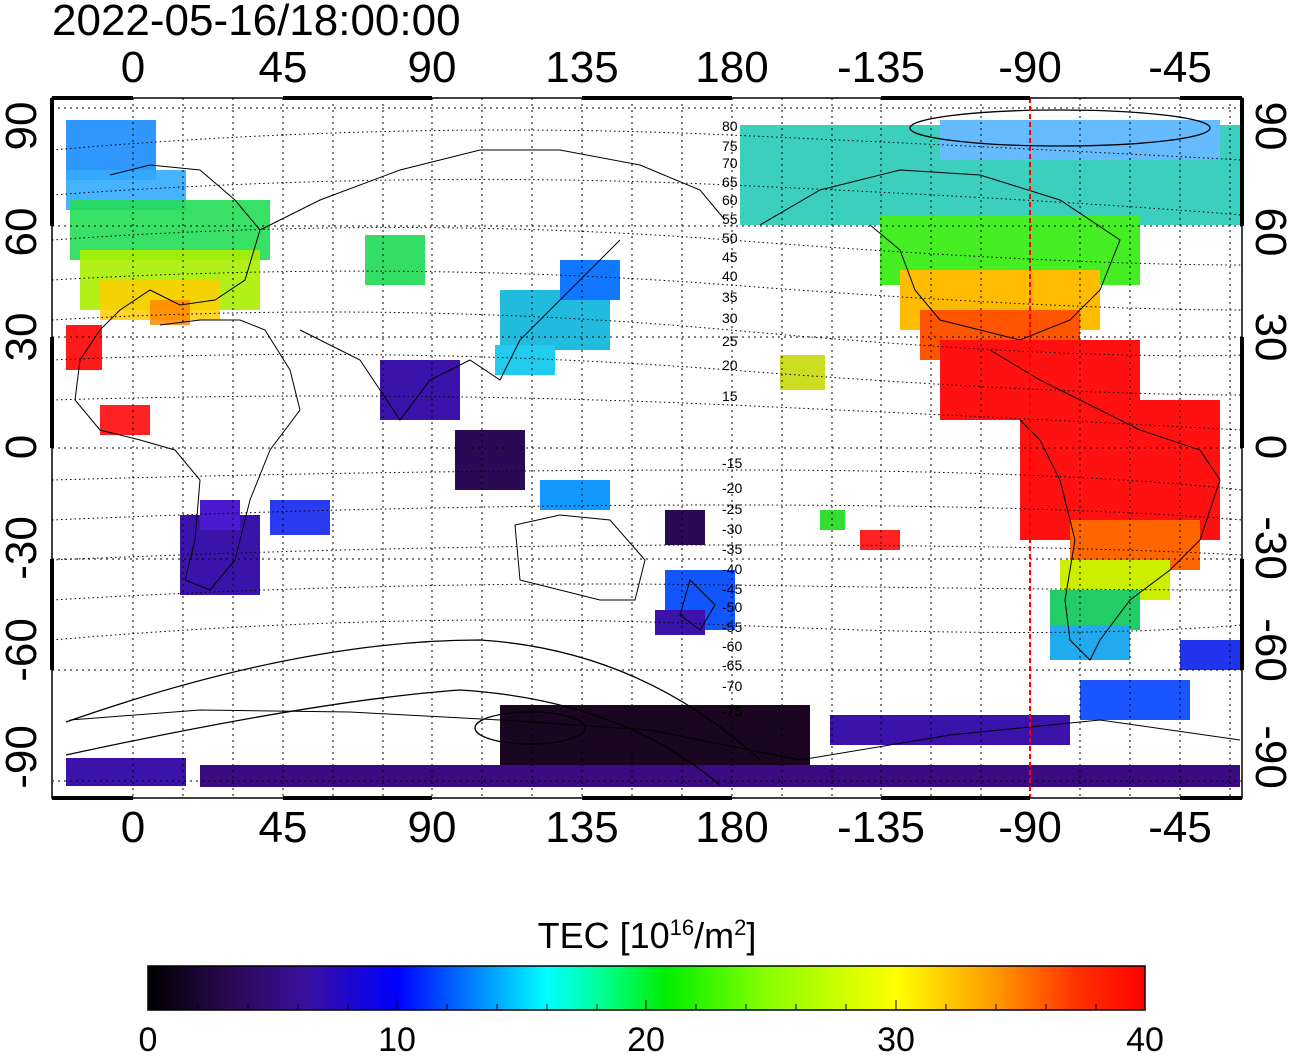  What do you see at coordinates (732, 569) in the screenshot?
I see `contour-label: -40` at bounding box center [732, 569].